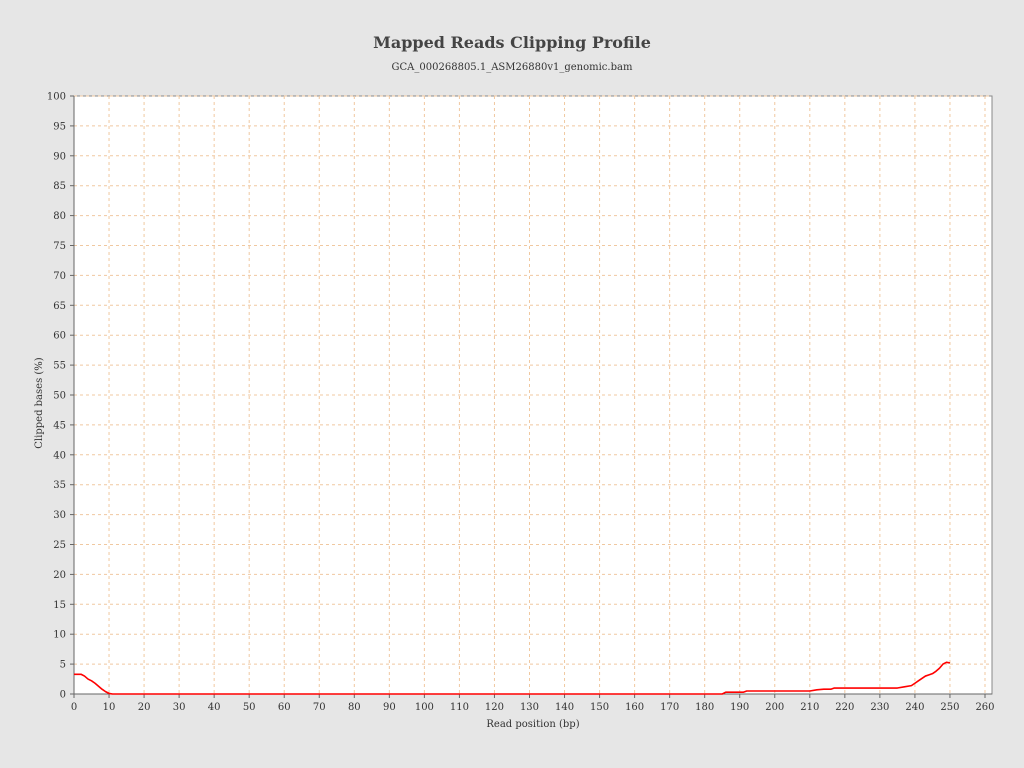  I want to click on series-layer, so click(512, 678).